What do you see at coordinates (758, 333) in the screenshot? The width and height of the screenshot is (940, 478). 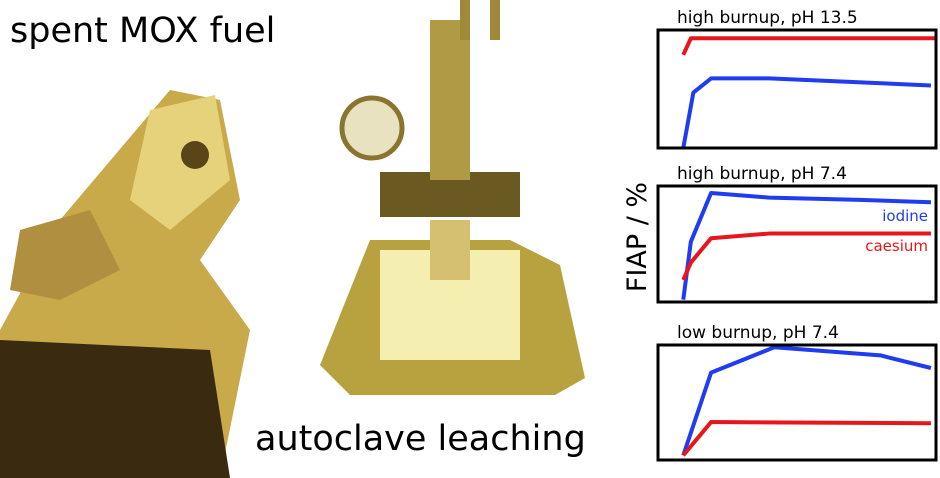 I see `chart-title: low burnup, pH 7.4` at bounding box center [758, 333].